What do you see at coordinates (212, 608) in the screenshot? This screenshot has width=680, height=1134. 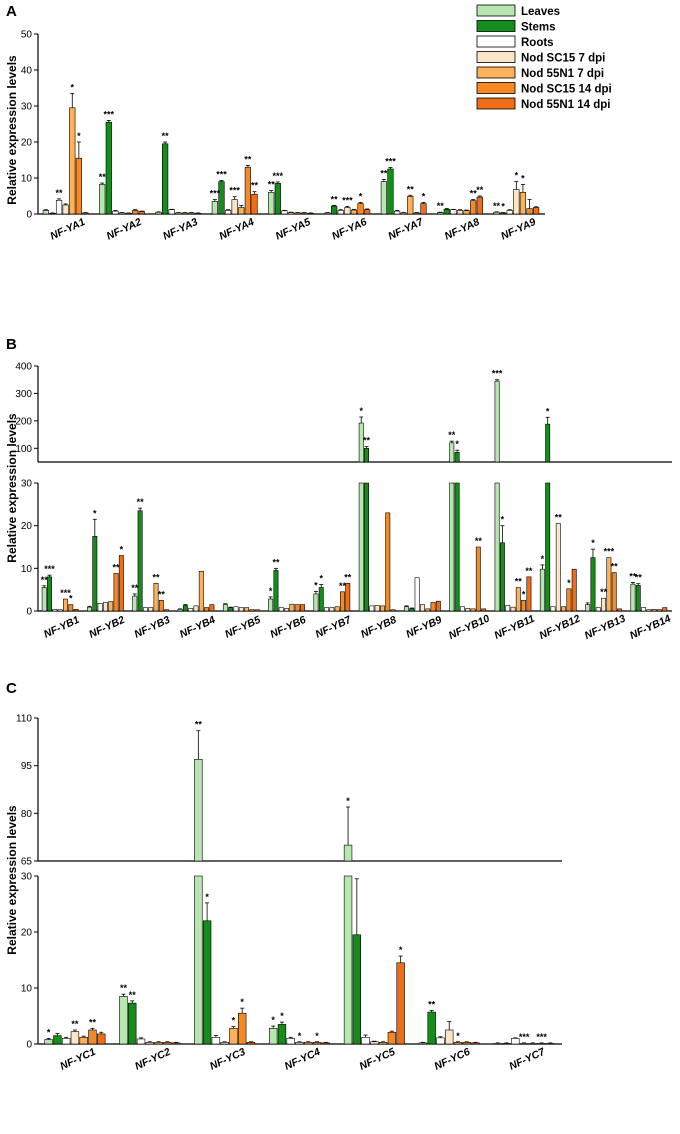 I see `bar-nf-yb4-nod-55n1-14-dpi` at bounding box center [212, 608].